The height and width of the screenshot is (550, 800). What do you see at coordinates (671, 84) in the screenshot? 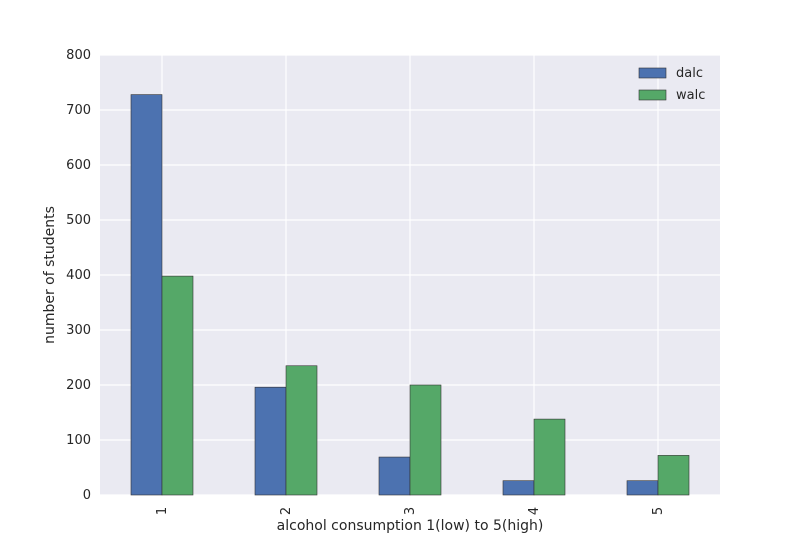
I see `legend: dalc walc` at bounding box center [671, 84].